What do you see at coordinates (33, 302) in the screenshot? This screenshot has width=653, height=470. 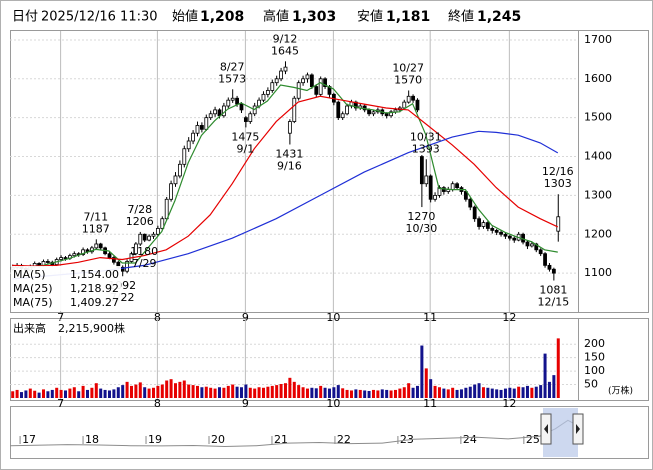 I see `legend-name: MA(75)` at bounding box center [33, 302].